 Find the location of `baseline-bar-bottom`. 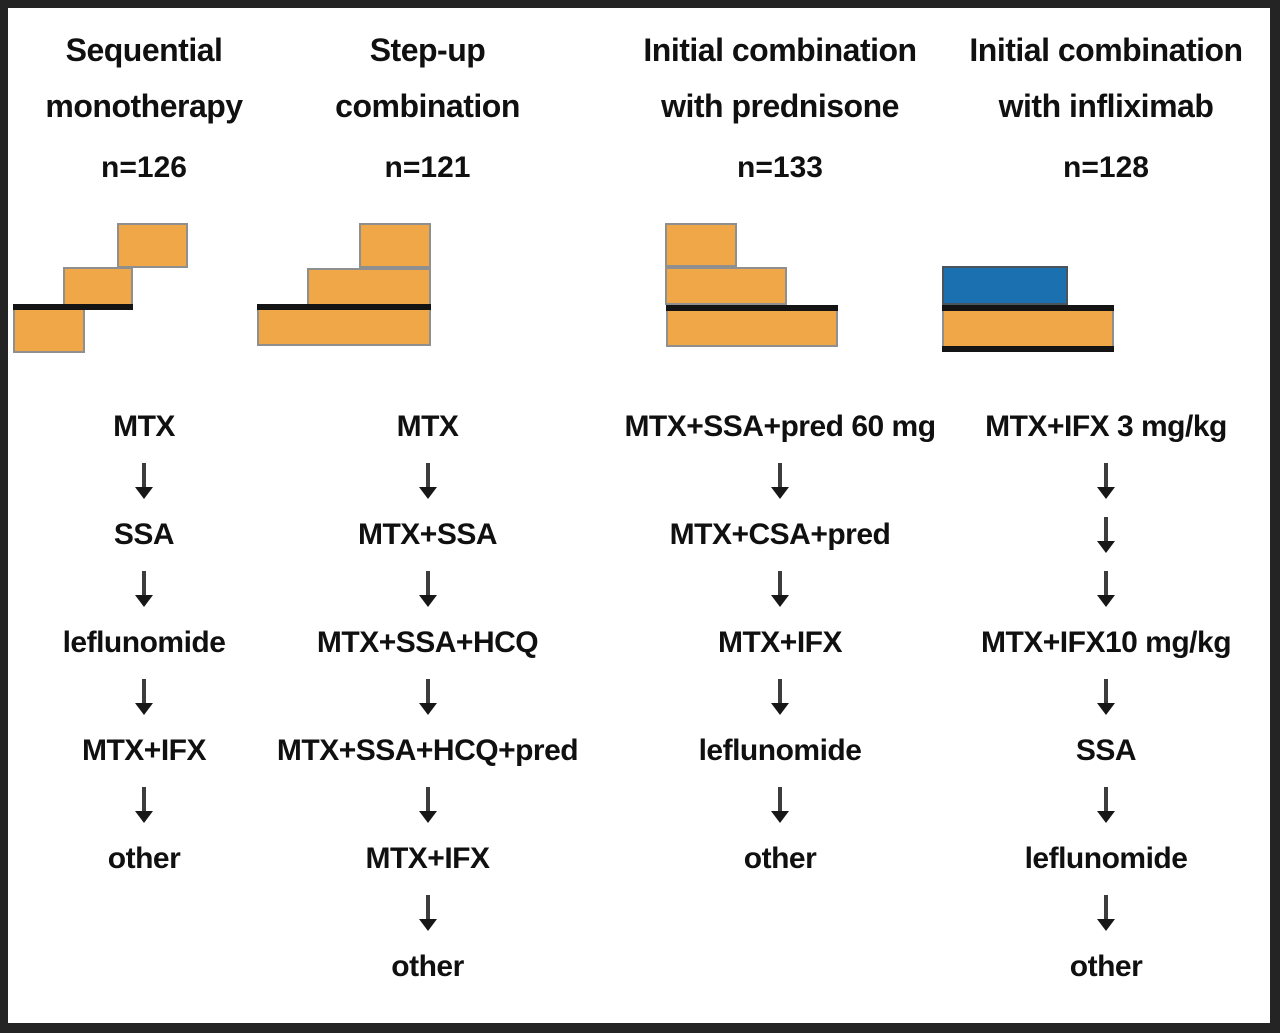

baseline-bar-bottom is located at coordinates (1028, 349).